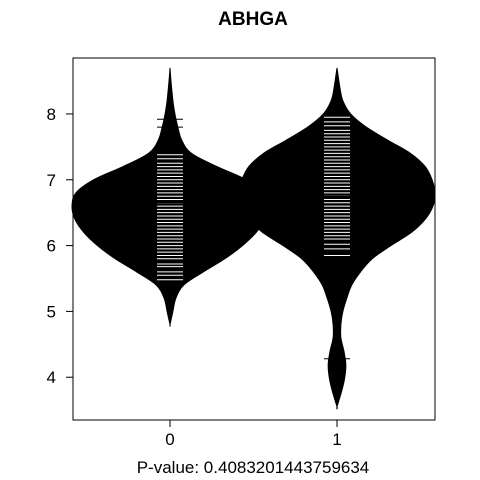 Image resolution: width=480 pixels, height=480 pixels. Describe the element at coordinates (169, 439) in the screenshot. I see `x-tick-label: 0` at that location.